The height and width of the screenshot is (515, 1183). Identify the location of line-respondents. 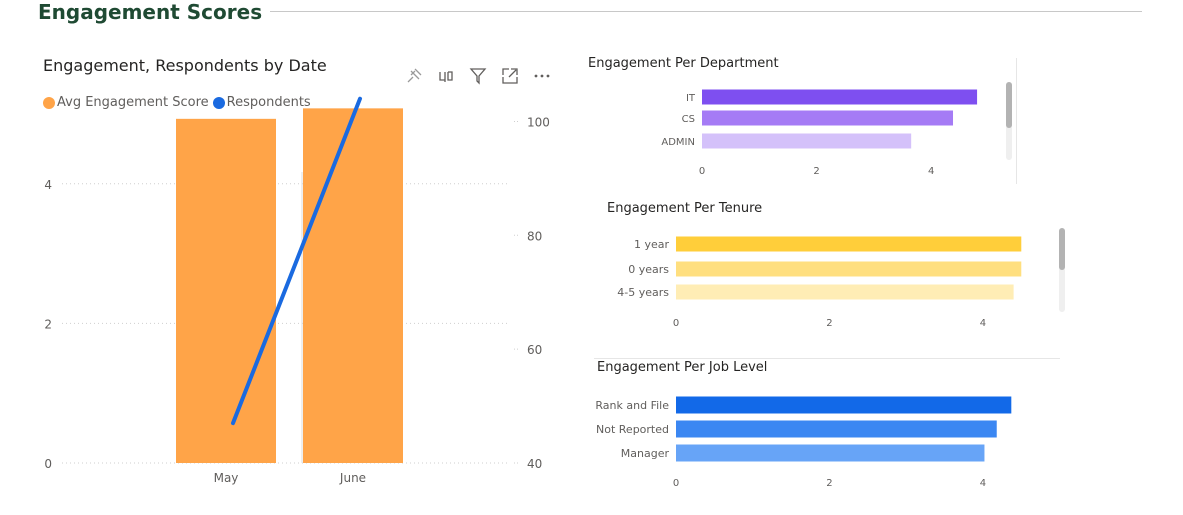
(296, 261).